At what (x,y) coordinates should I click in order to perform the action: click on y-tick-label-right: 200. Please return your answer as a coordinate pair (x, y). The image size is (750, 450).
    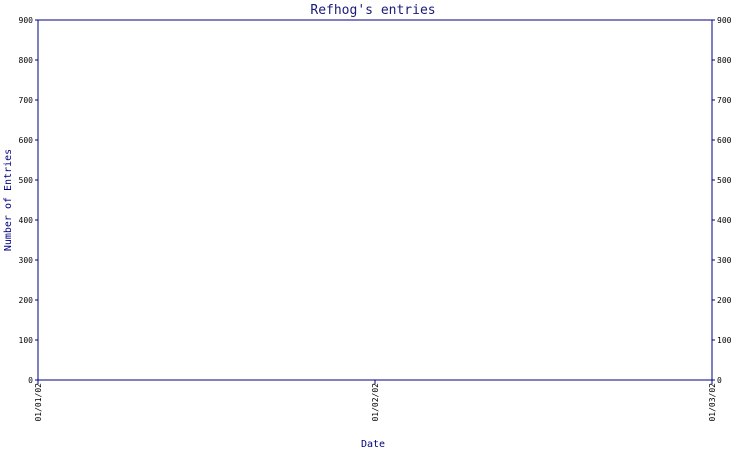
    Looking at the image, I should click on (724, 300).